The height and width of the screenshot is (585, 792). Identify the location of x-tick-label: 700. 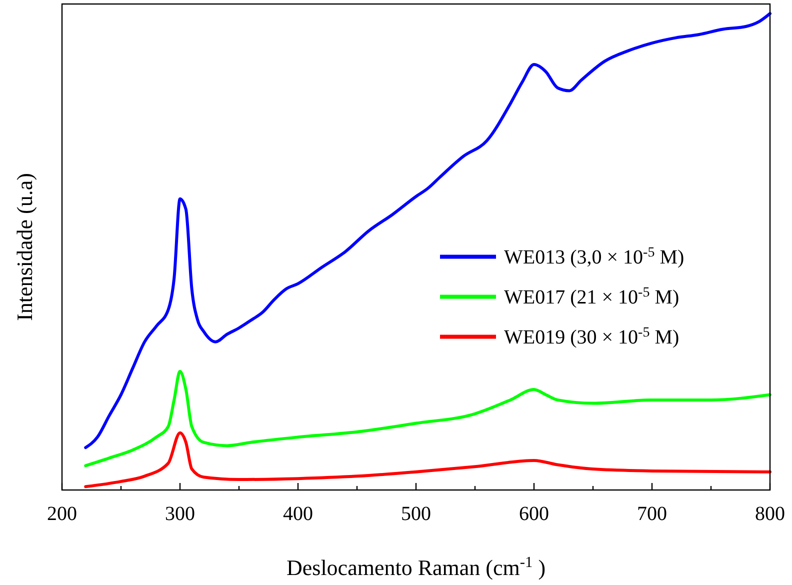
(652, 514).